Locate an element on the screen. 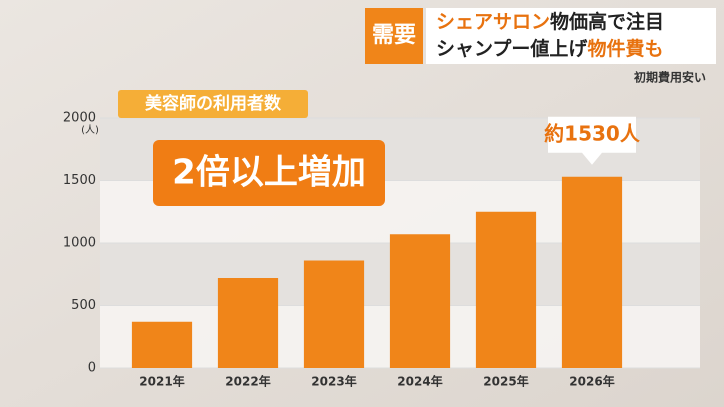 This screenshot has height=407, width=724. annotation-box is located at coordinates (269, 173).